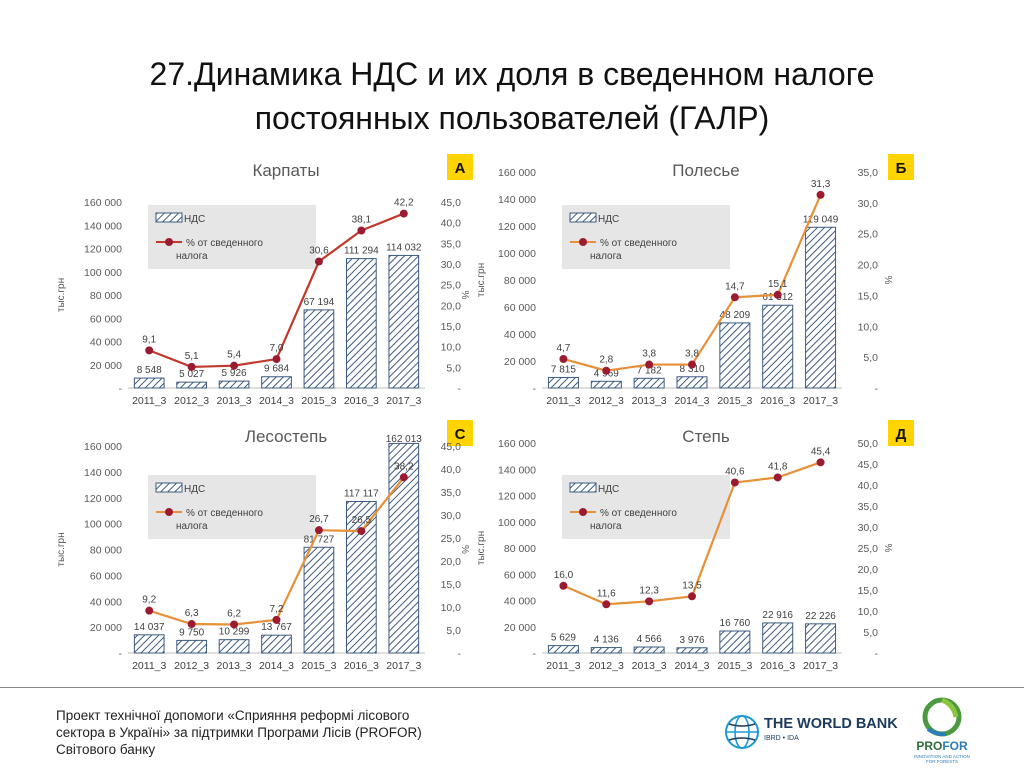  I want to click on y2-tick-label: 10,0, so click(868, 612).